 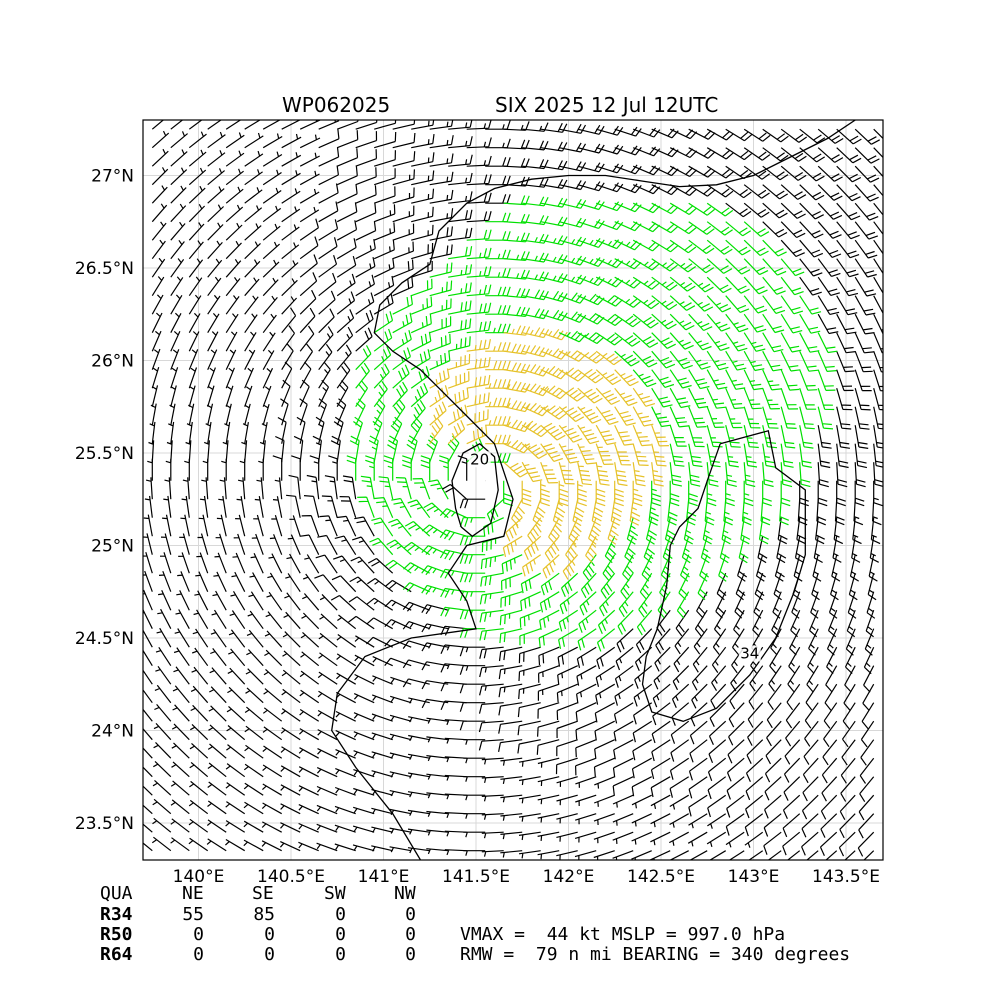 I want to click on contour-label: 34, so click(x=749, y=654).